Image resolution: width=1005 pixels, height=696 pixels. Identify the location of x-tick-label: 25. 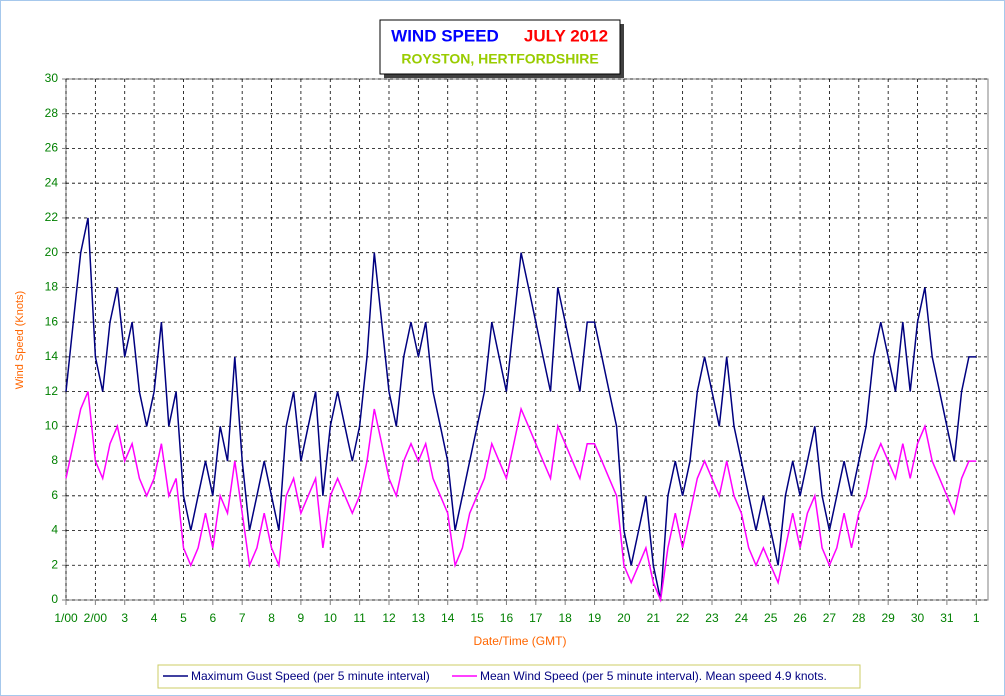
(771, 618).